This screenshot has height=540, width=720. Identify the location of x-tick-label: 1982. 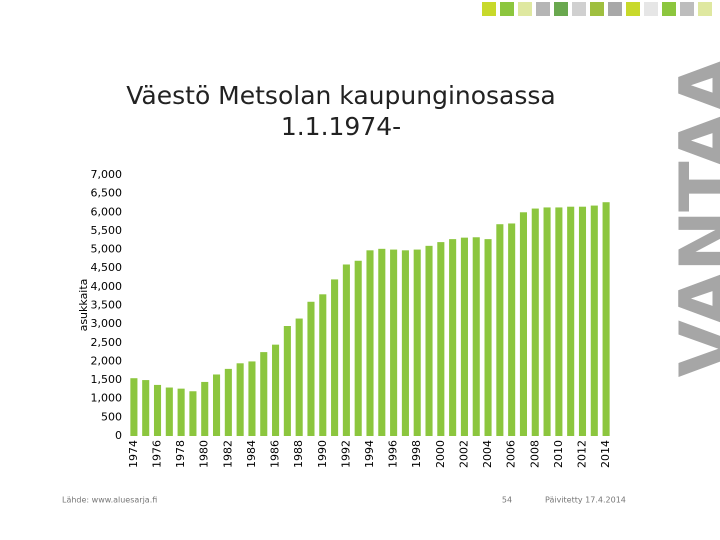
(227, 454).